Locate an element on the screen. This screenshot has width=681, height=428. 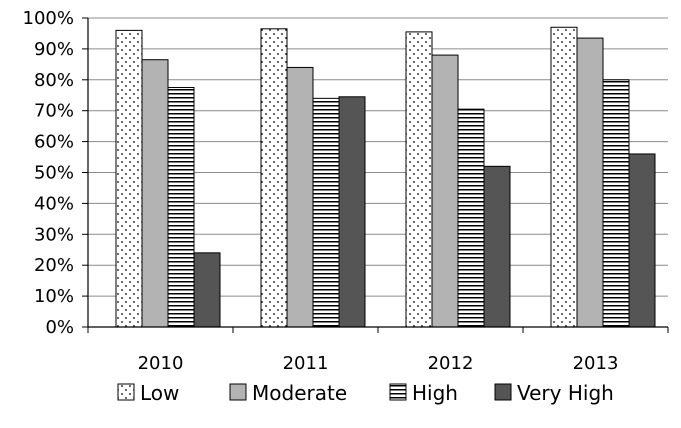
bar-low-2010 is located at coordinates (129, 178).